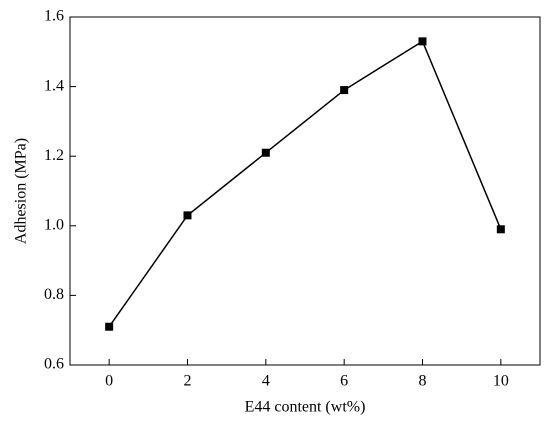  I want to click on x-tick-label: 4, so click(266, 381).